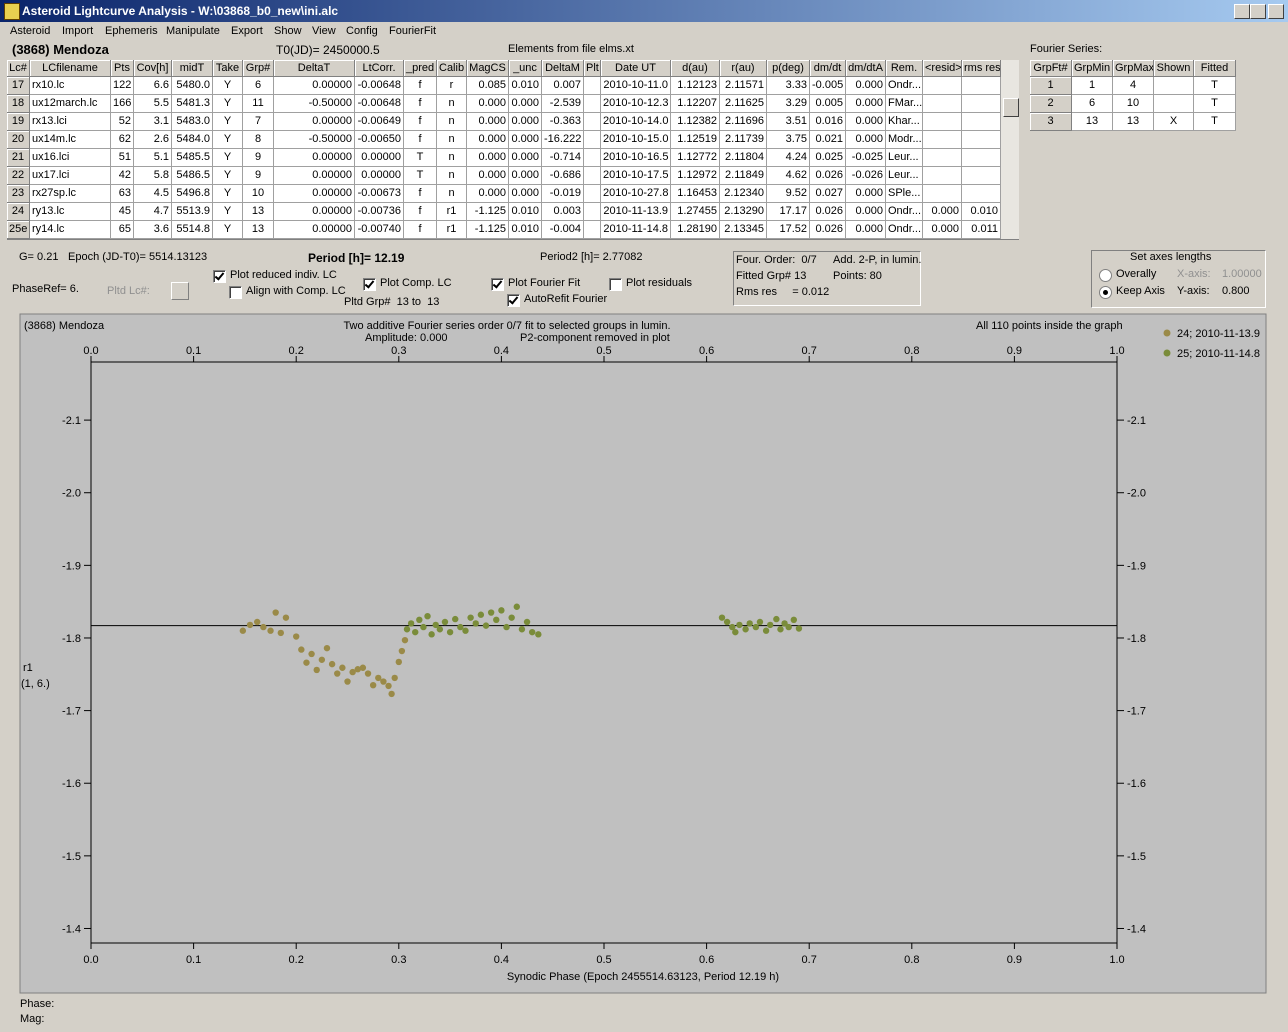 The image size is (1288, 1032). What do you see at coordinates (153, 86) in the screenshot?
I see `table-cell: 6.6` at bounding box center [153, 86].